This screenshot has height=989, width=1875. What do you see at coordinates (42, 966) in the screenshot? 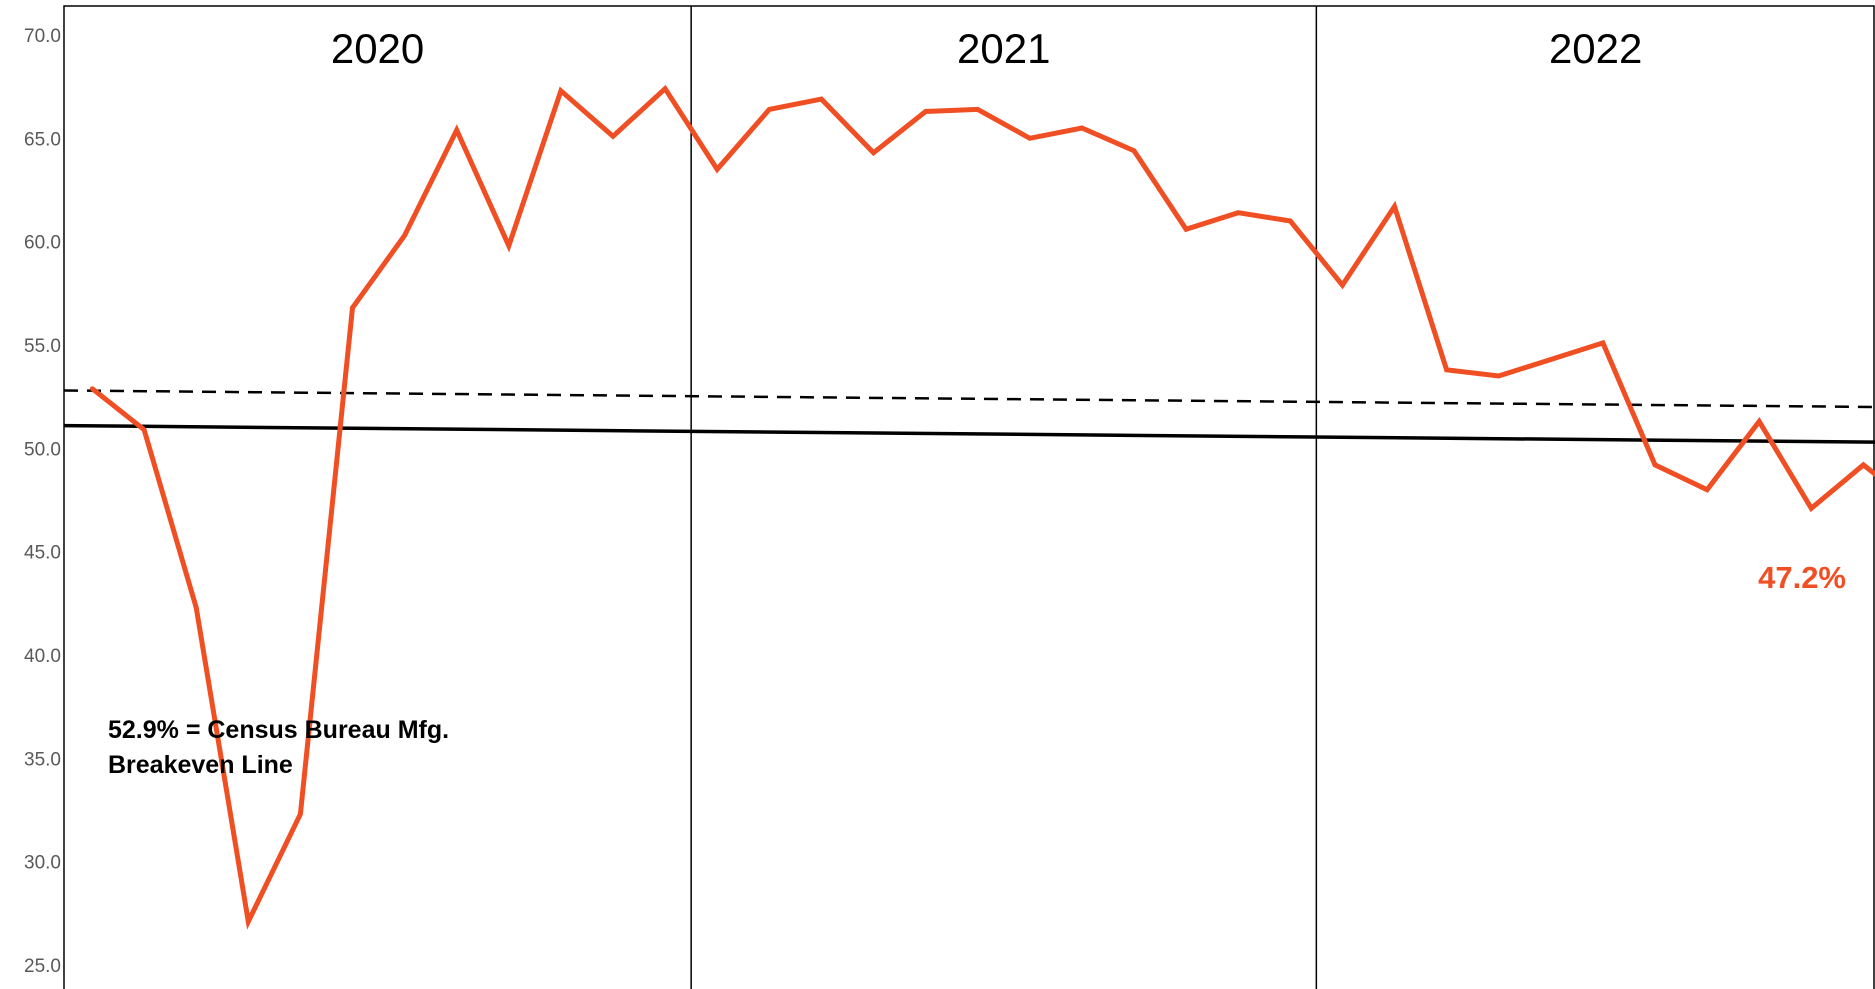
I see `y-tick-label: 25.0` at bounding box center [42, 966].